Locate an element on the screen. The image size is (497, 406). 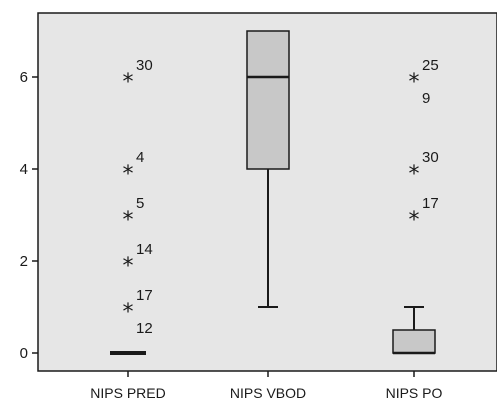
x-category-label: NIPS PO is located at coordinates (414, 393).